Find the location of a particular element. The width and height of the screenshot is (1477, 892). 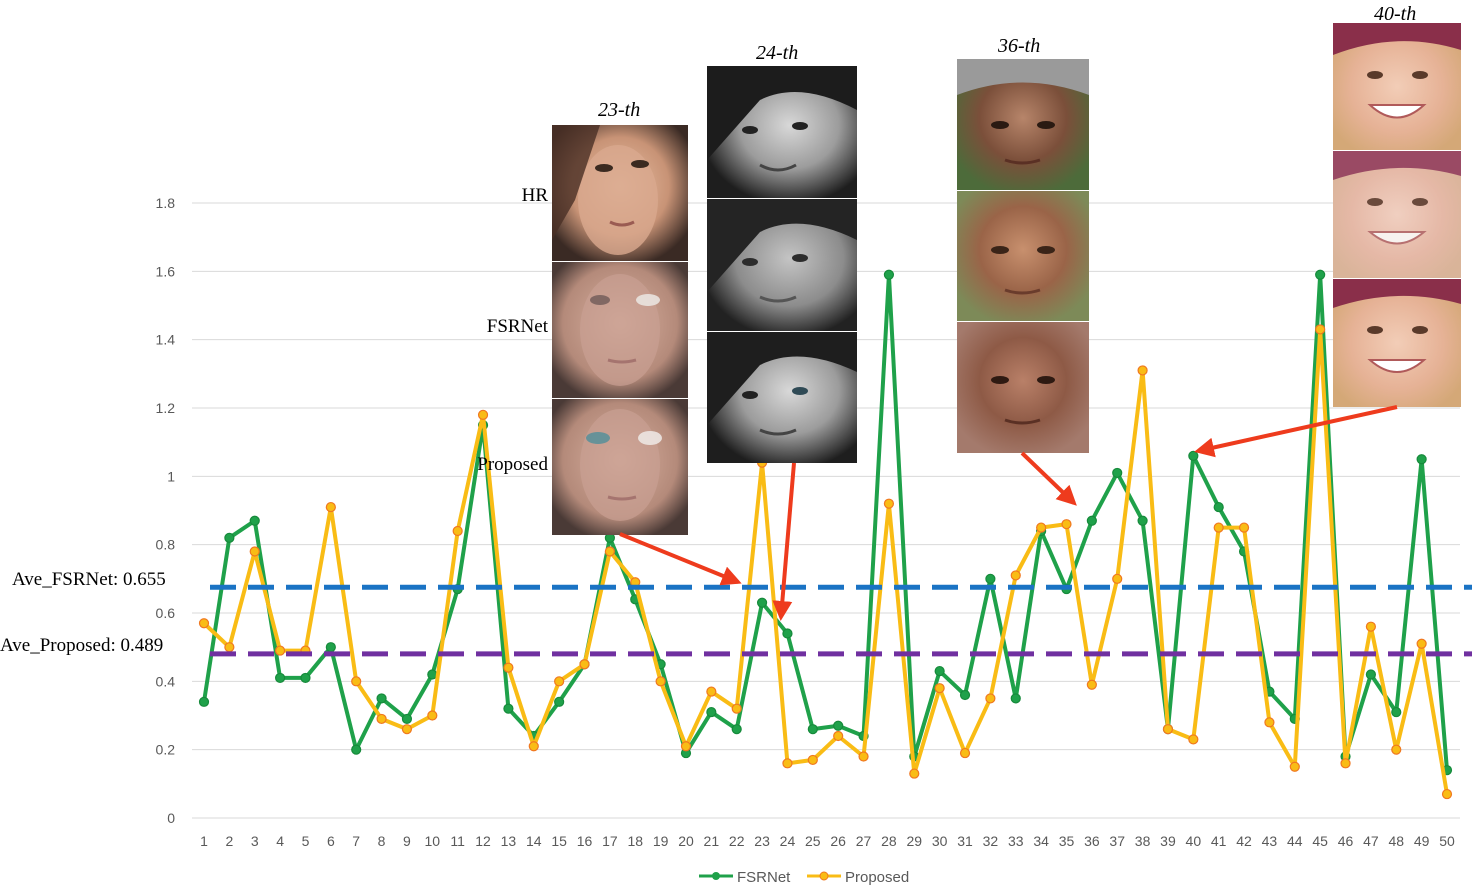

x-tick-label: 2 is located at coordinates (229, 841).